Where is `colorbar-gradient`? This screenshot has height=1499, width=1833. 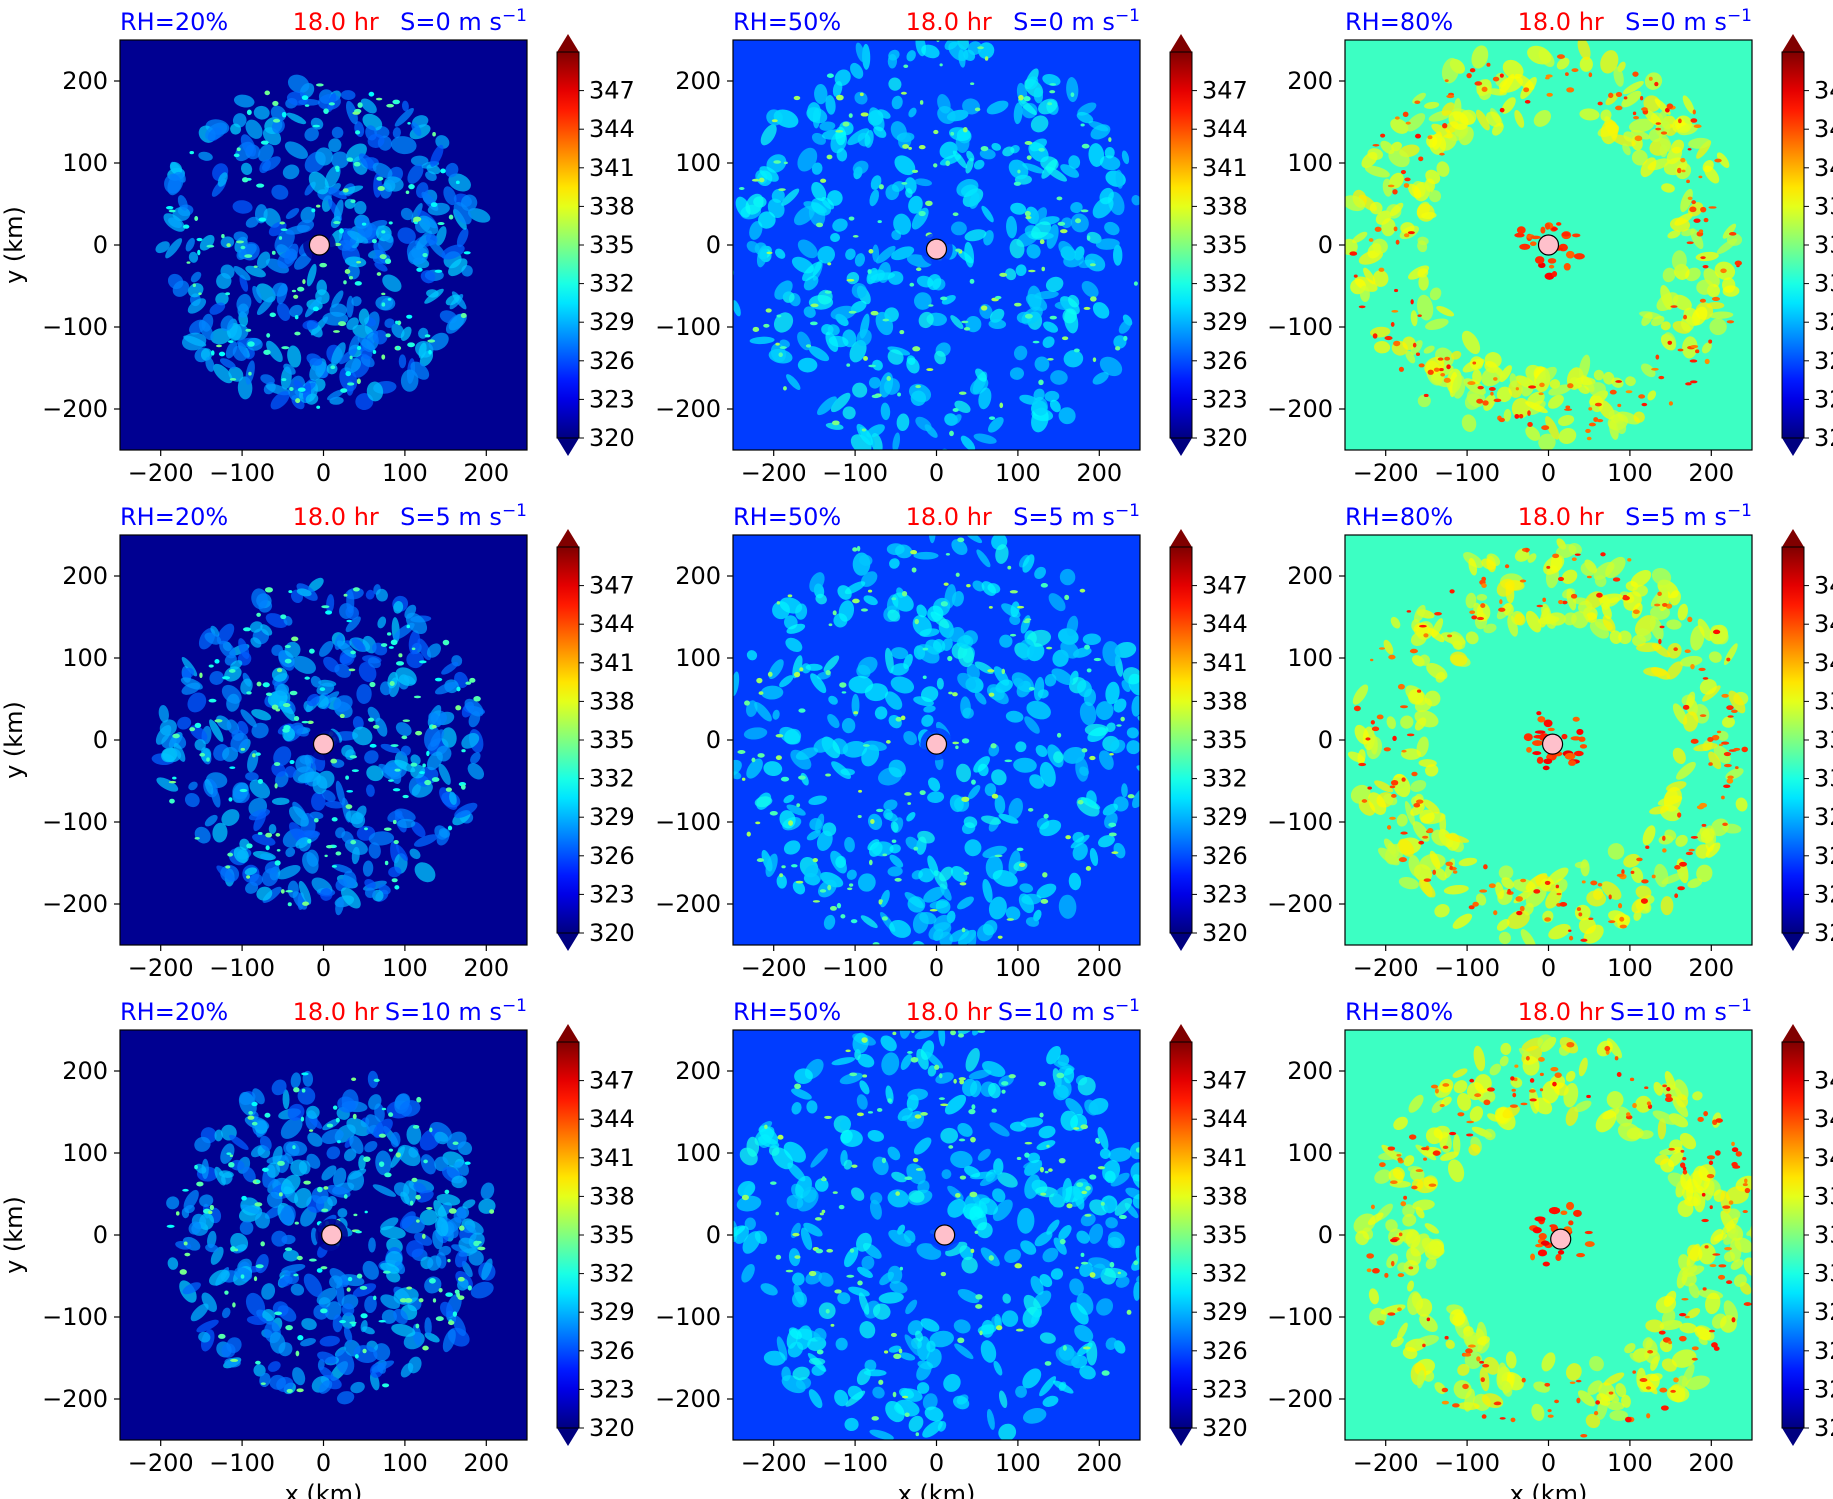 colorbar-gradient is located at coordinates (568, 740).